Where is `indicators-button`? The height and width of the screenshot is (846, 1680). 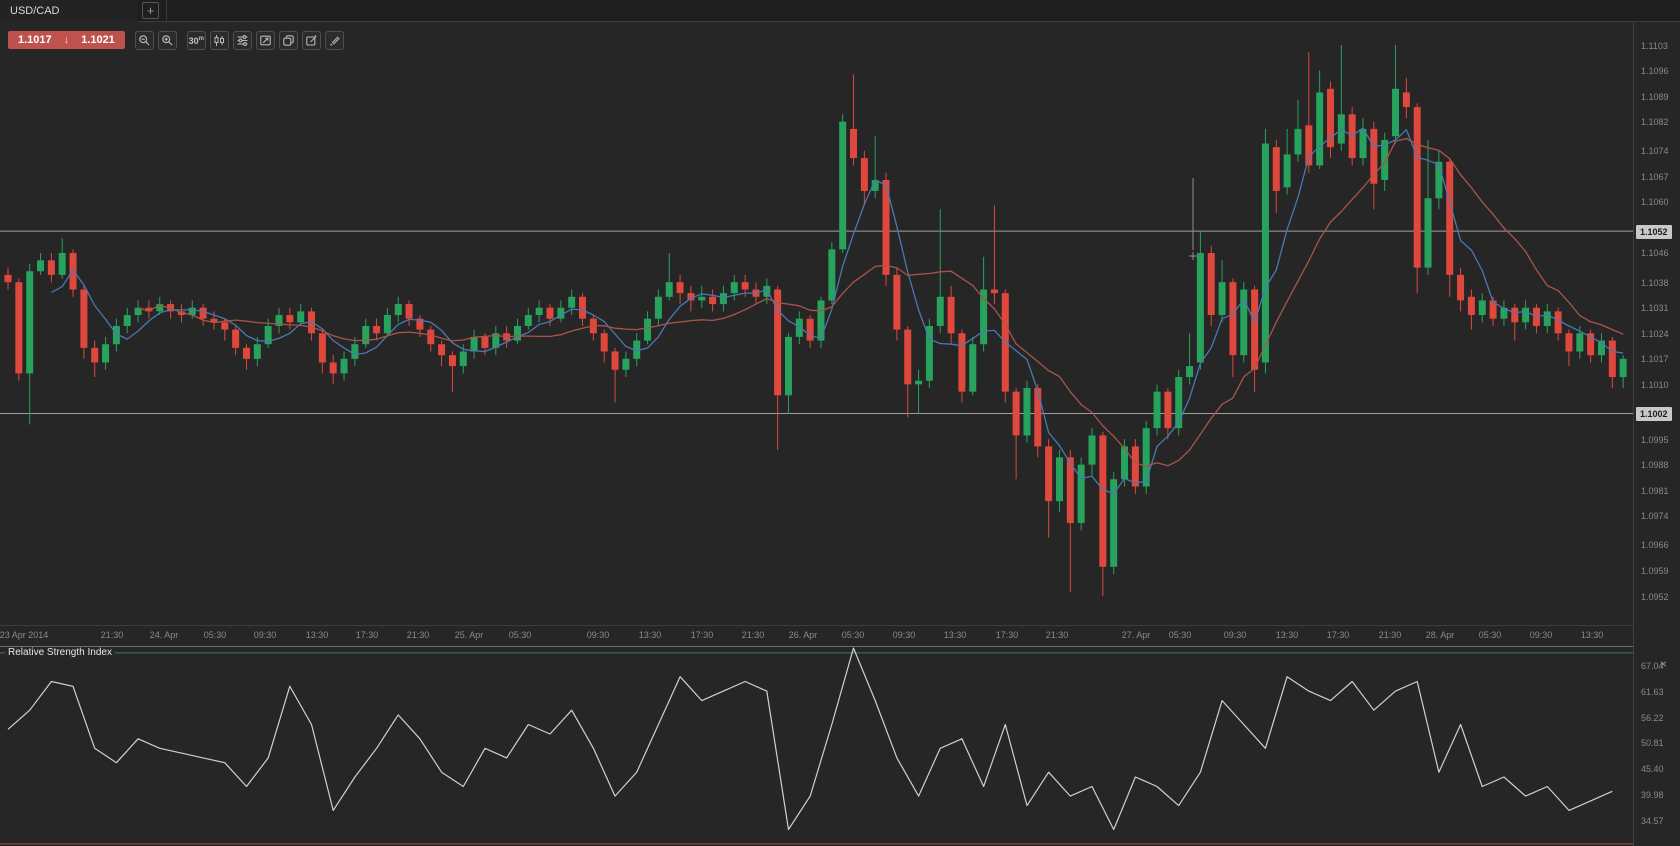 indicators-button is located at coordinates (242, 40).